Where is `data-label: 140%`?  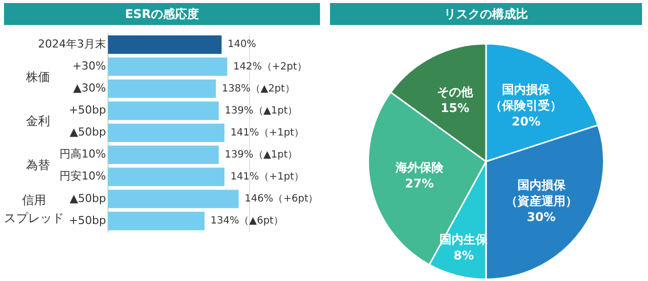
data-label: 140% is located at coordinates (242, 44).